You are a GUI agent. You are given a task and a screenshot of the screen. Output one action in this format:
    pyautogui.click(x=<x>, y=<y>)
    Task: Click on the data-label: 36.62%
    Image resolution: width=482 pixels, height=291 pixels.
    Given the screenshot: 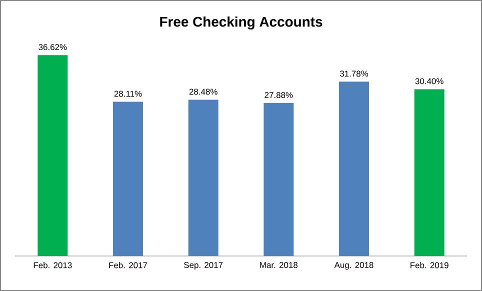 What is the action you would take?
    pyautogui.click(x=52, y=47)
    